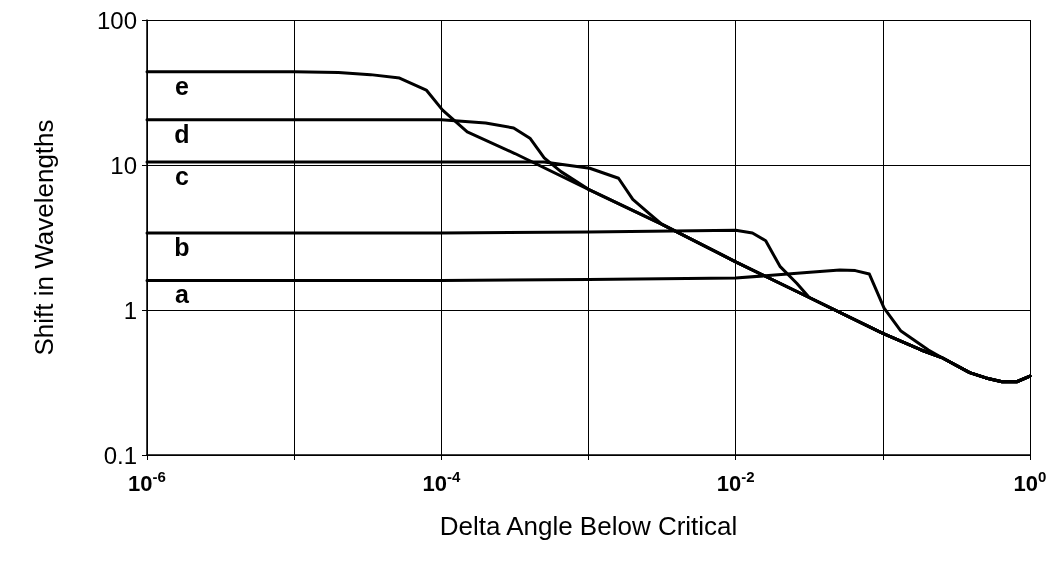 The image size is (1052, 563). Describe the element at coordinates (182, 246) in the screenshot. I see `series-label: b` at that location.